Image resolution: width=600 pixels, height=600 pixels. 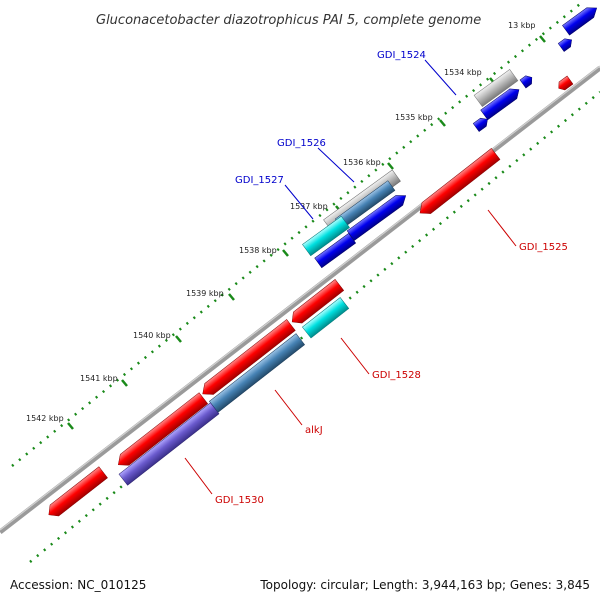 What do you see at coordinates (152, 335) in the screenshot?
I see `tick-label-1540-kbp: 1540 kbp` at bounding box center [152, 335].